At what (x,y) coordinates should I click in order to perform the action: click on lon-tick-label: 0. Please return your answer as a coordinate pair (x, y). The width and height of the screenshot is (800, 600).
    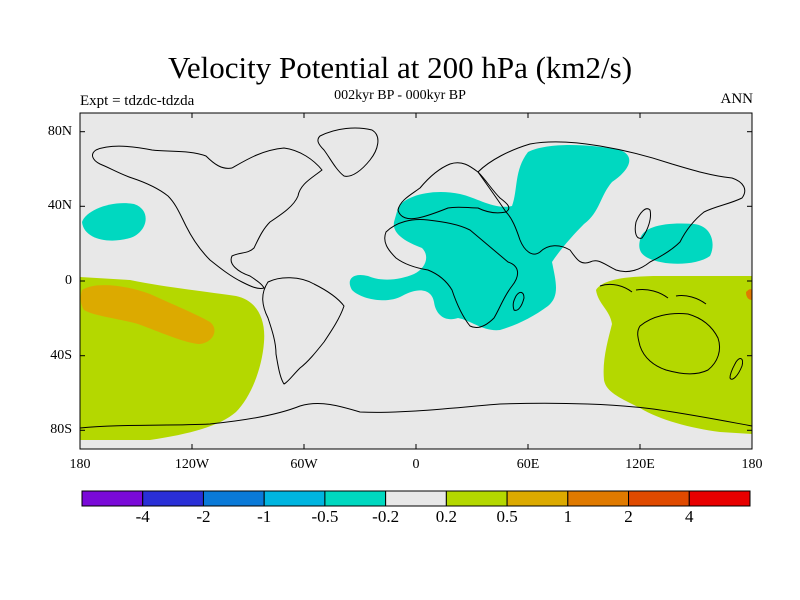
    Looking at the image, I should click on (416, 464).